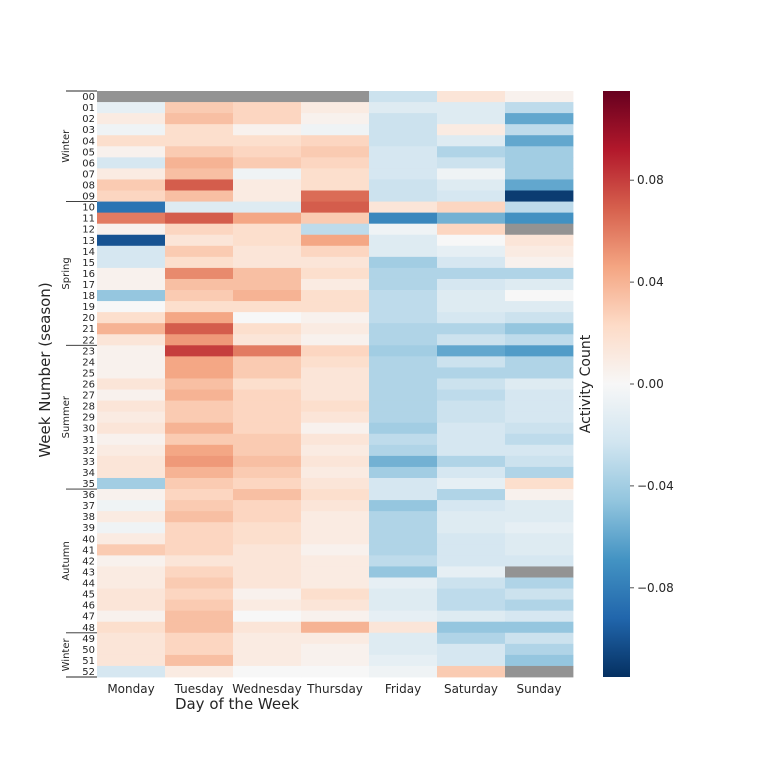  What do you see at coordinates (88, 141) in the screenshot?
I see `y-tick-label: 04` at bounding box center [88, 141].